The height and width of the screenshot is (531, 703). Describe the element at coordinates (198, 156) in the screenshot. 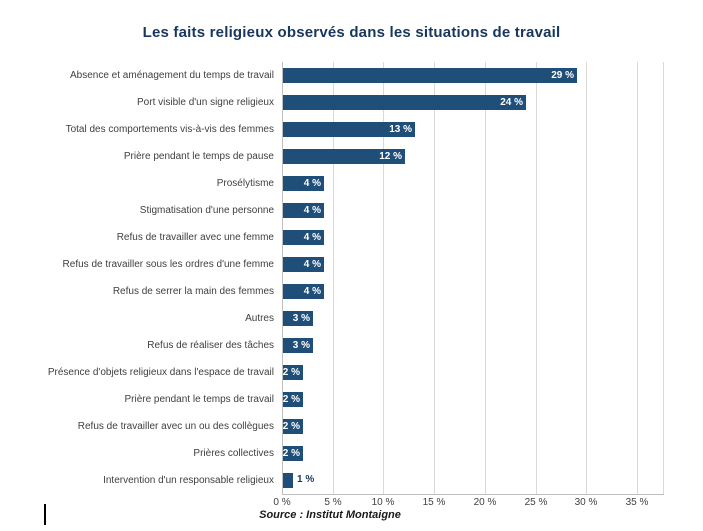

I see `category-label: Prière pendant le temps de pause` at that location.